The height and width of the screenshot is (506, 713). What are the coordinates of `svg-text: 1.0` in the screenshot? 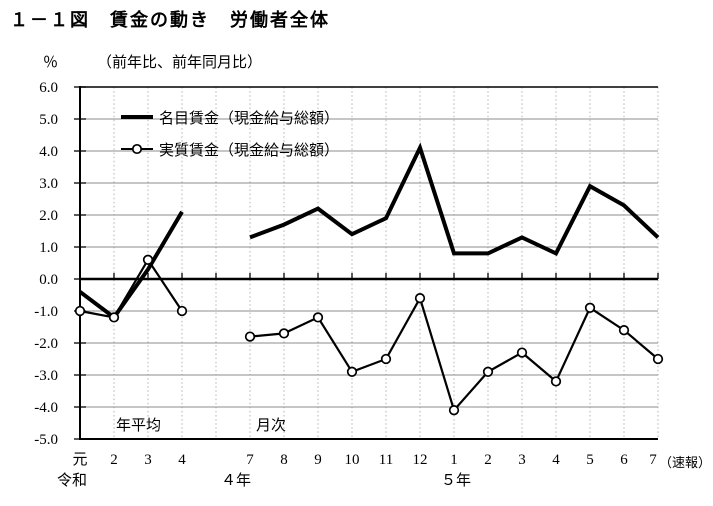 It's located at (48, 248).